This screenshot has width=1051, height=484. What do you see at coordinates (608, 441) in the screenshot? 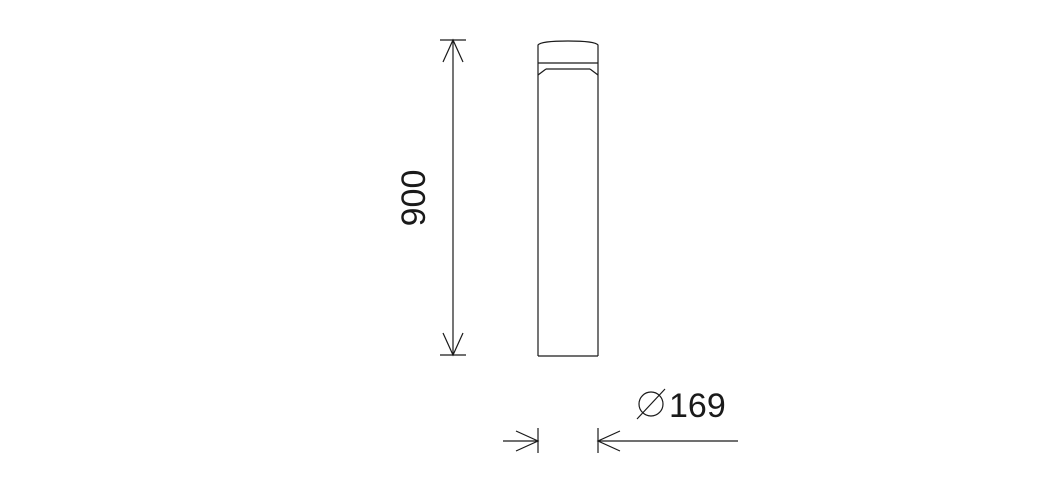
I see `diameter-right-arrow` at bounding box center [608, 441].